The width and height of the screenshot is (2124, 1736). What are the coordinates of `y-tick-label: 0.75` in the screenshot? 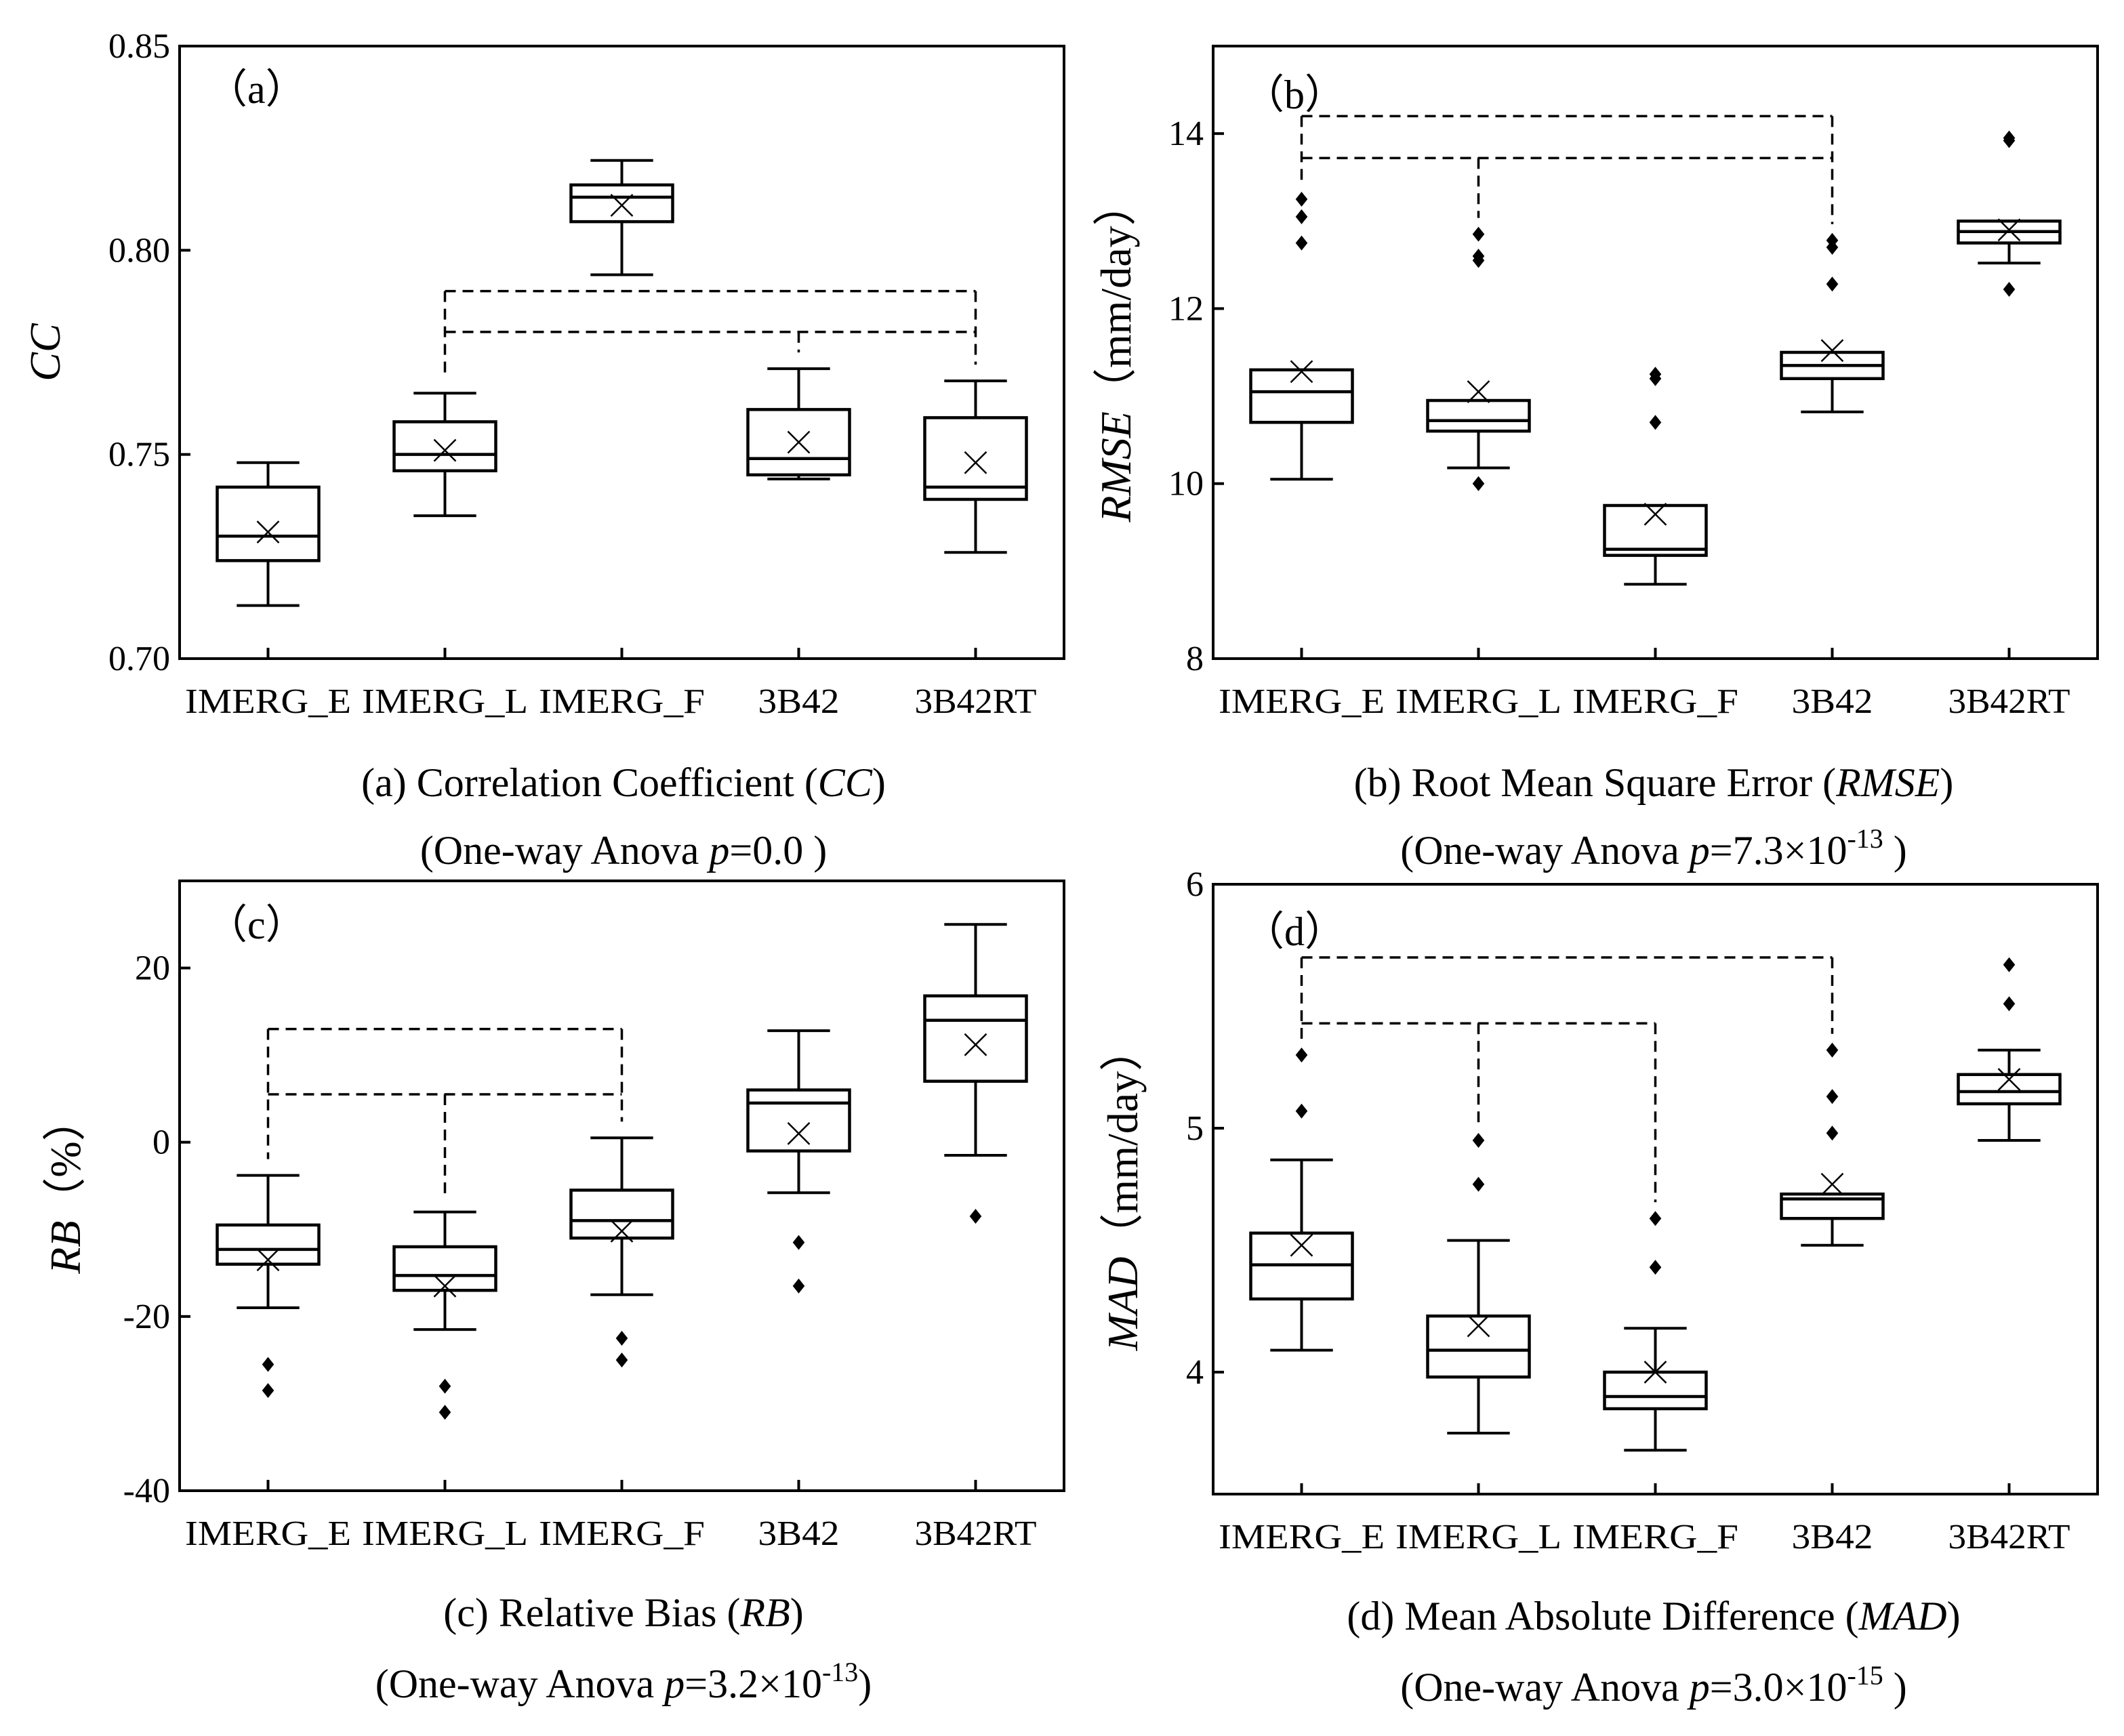 It's located at (139, 455).